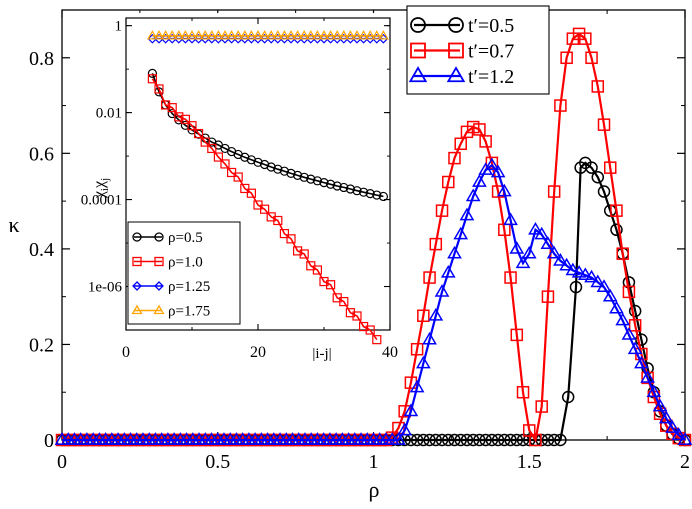 This screenshot has width=692, height=509. I want to click on inset-legend-marker-left, so click(137, 237).